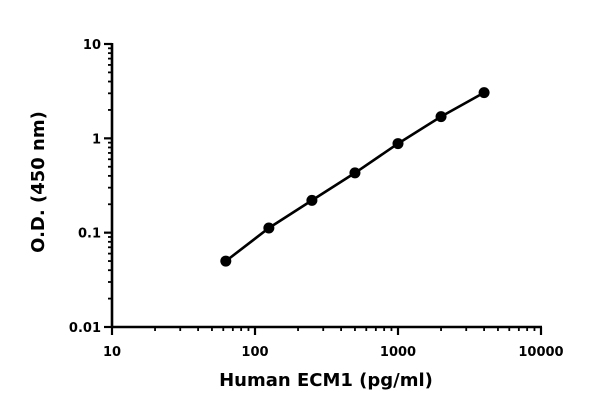 This screenshot has width=600, height=413. I want to click on y-tick-label: 1, so click(96, 139).